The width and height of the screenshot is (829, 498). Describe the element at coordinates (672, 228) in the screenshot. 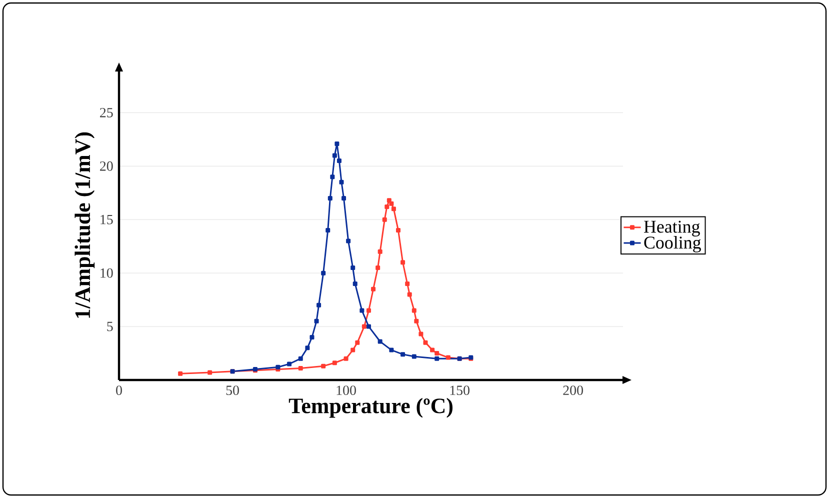

I see `legend-label: Heating` at that location.